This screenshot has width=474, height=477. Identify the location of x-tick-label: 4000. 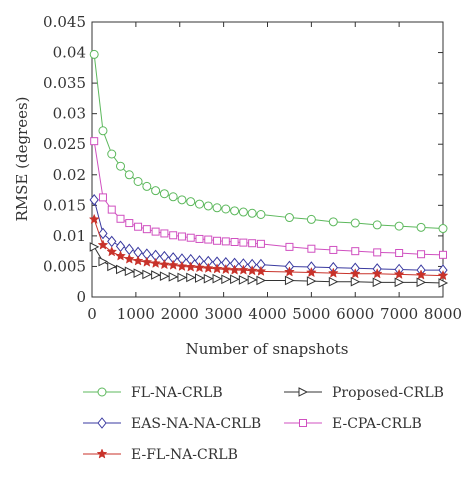
(267, 314).